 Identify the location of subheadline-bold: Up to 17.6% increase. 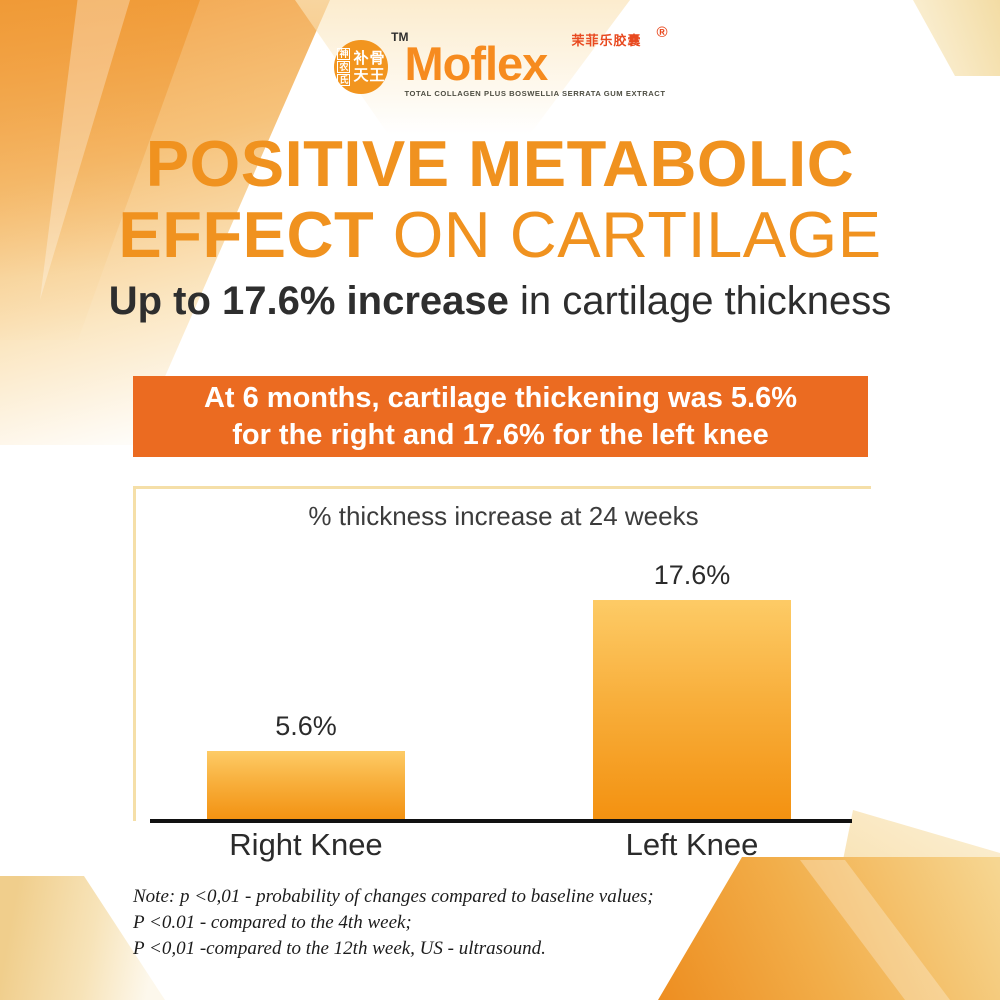
(308, 301).